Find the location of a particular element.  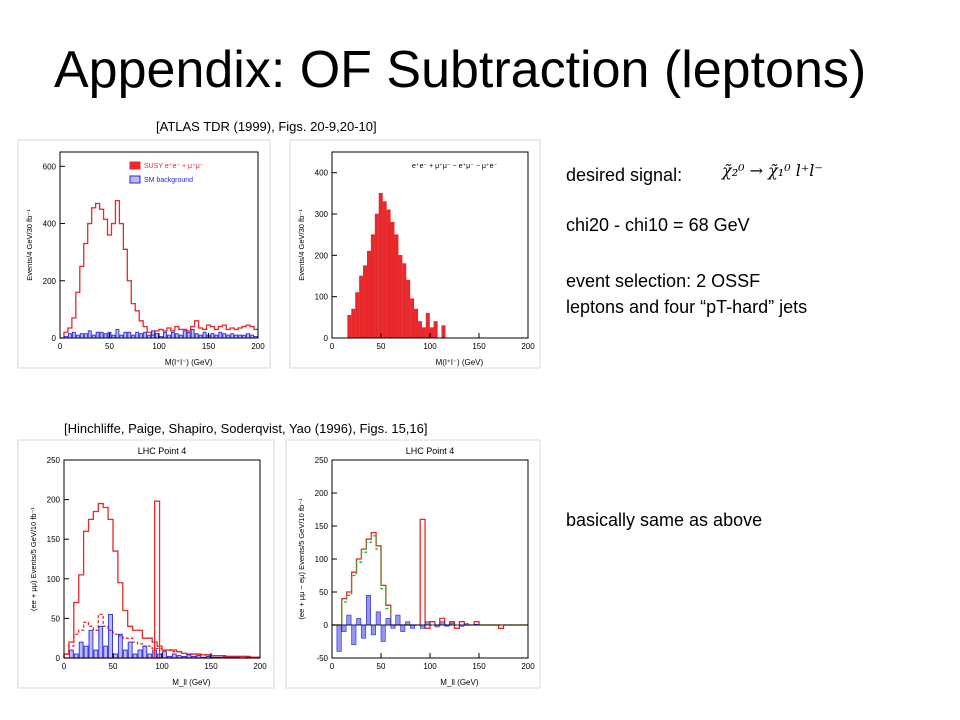

y-tick-label: 300 is located at coordinates (322, 214).